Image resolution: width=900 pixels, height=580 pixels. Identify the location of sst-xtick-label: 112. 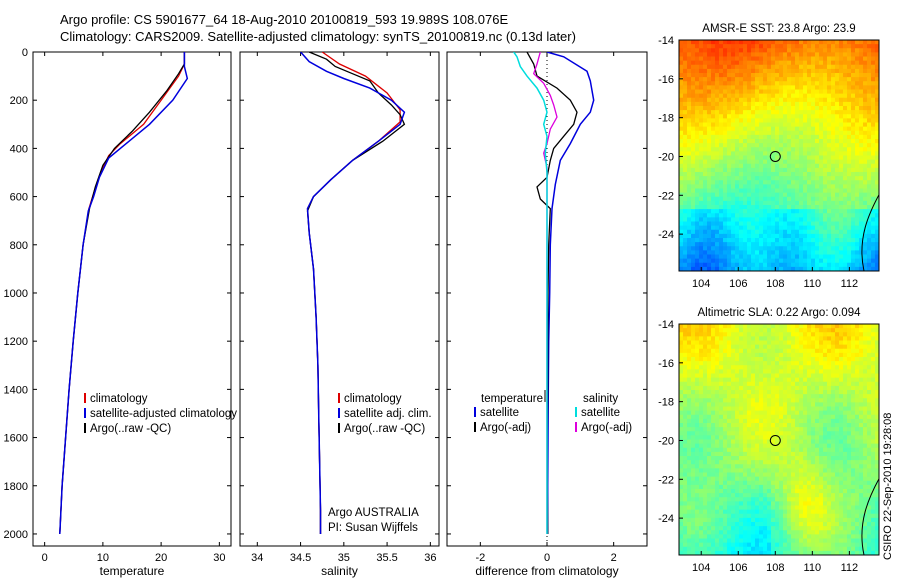
(850, 284).